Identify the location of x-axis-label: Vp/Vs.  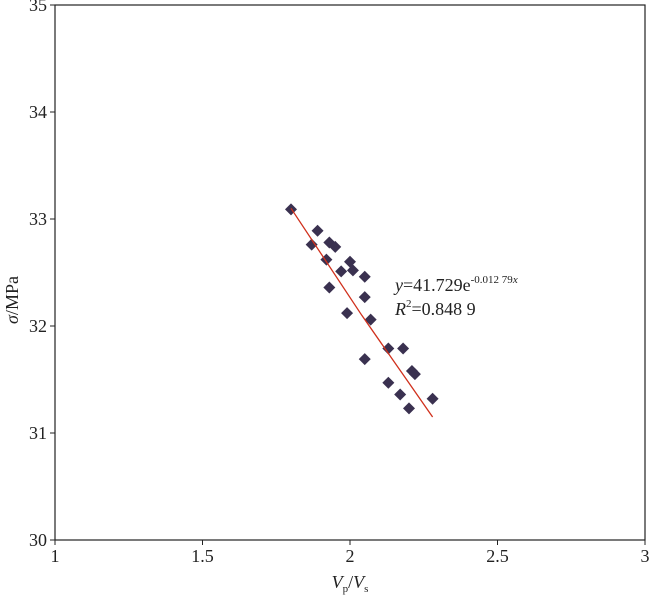
(350, 583).